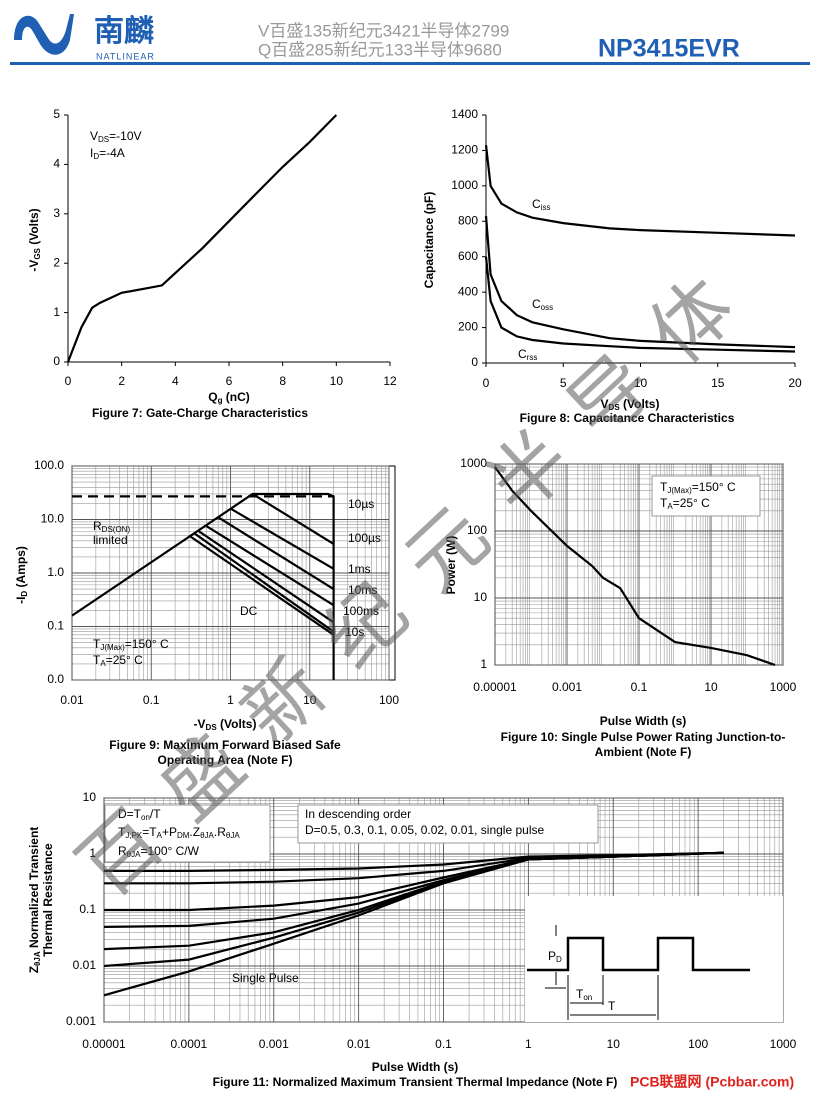 This screenshot has width=831, height=1096. I want to click on series-label-part: oss, so click(547, 307).